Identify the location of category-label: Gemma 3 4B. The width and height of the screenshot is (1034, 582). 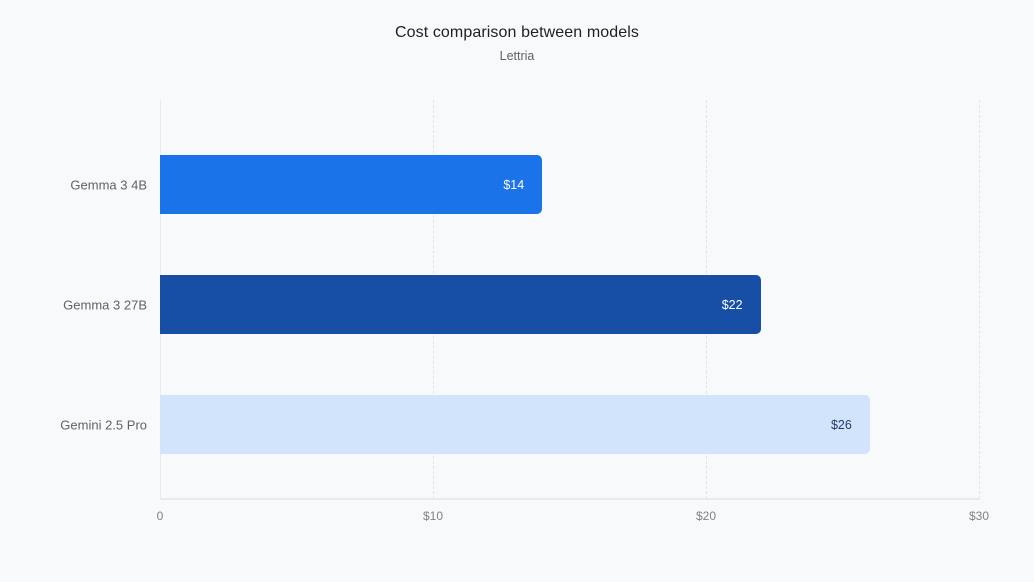
(108, 184).